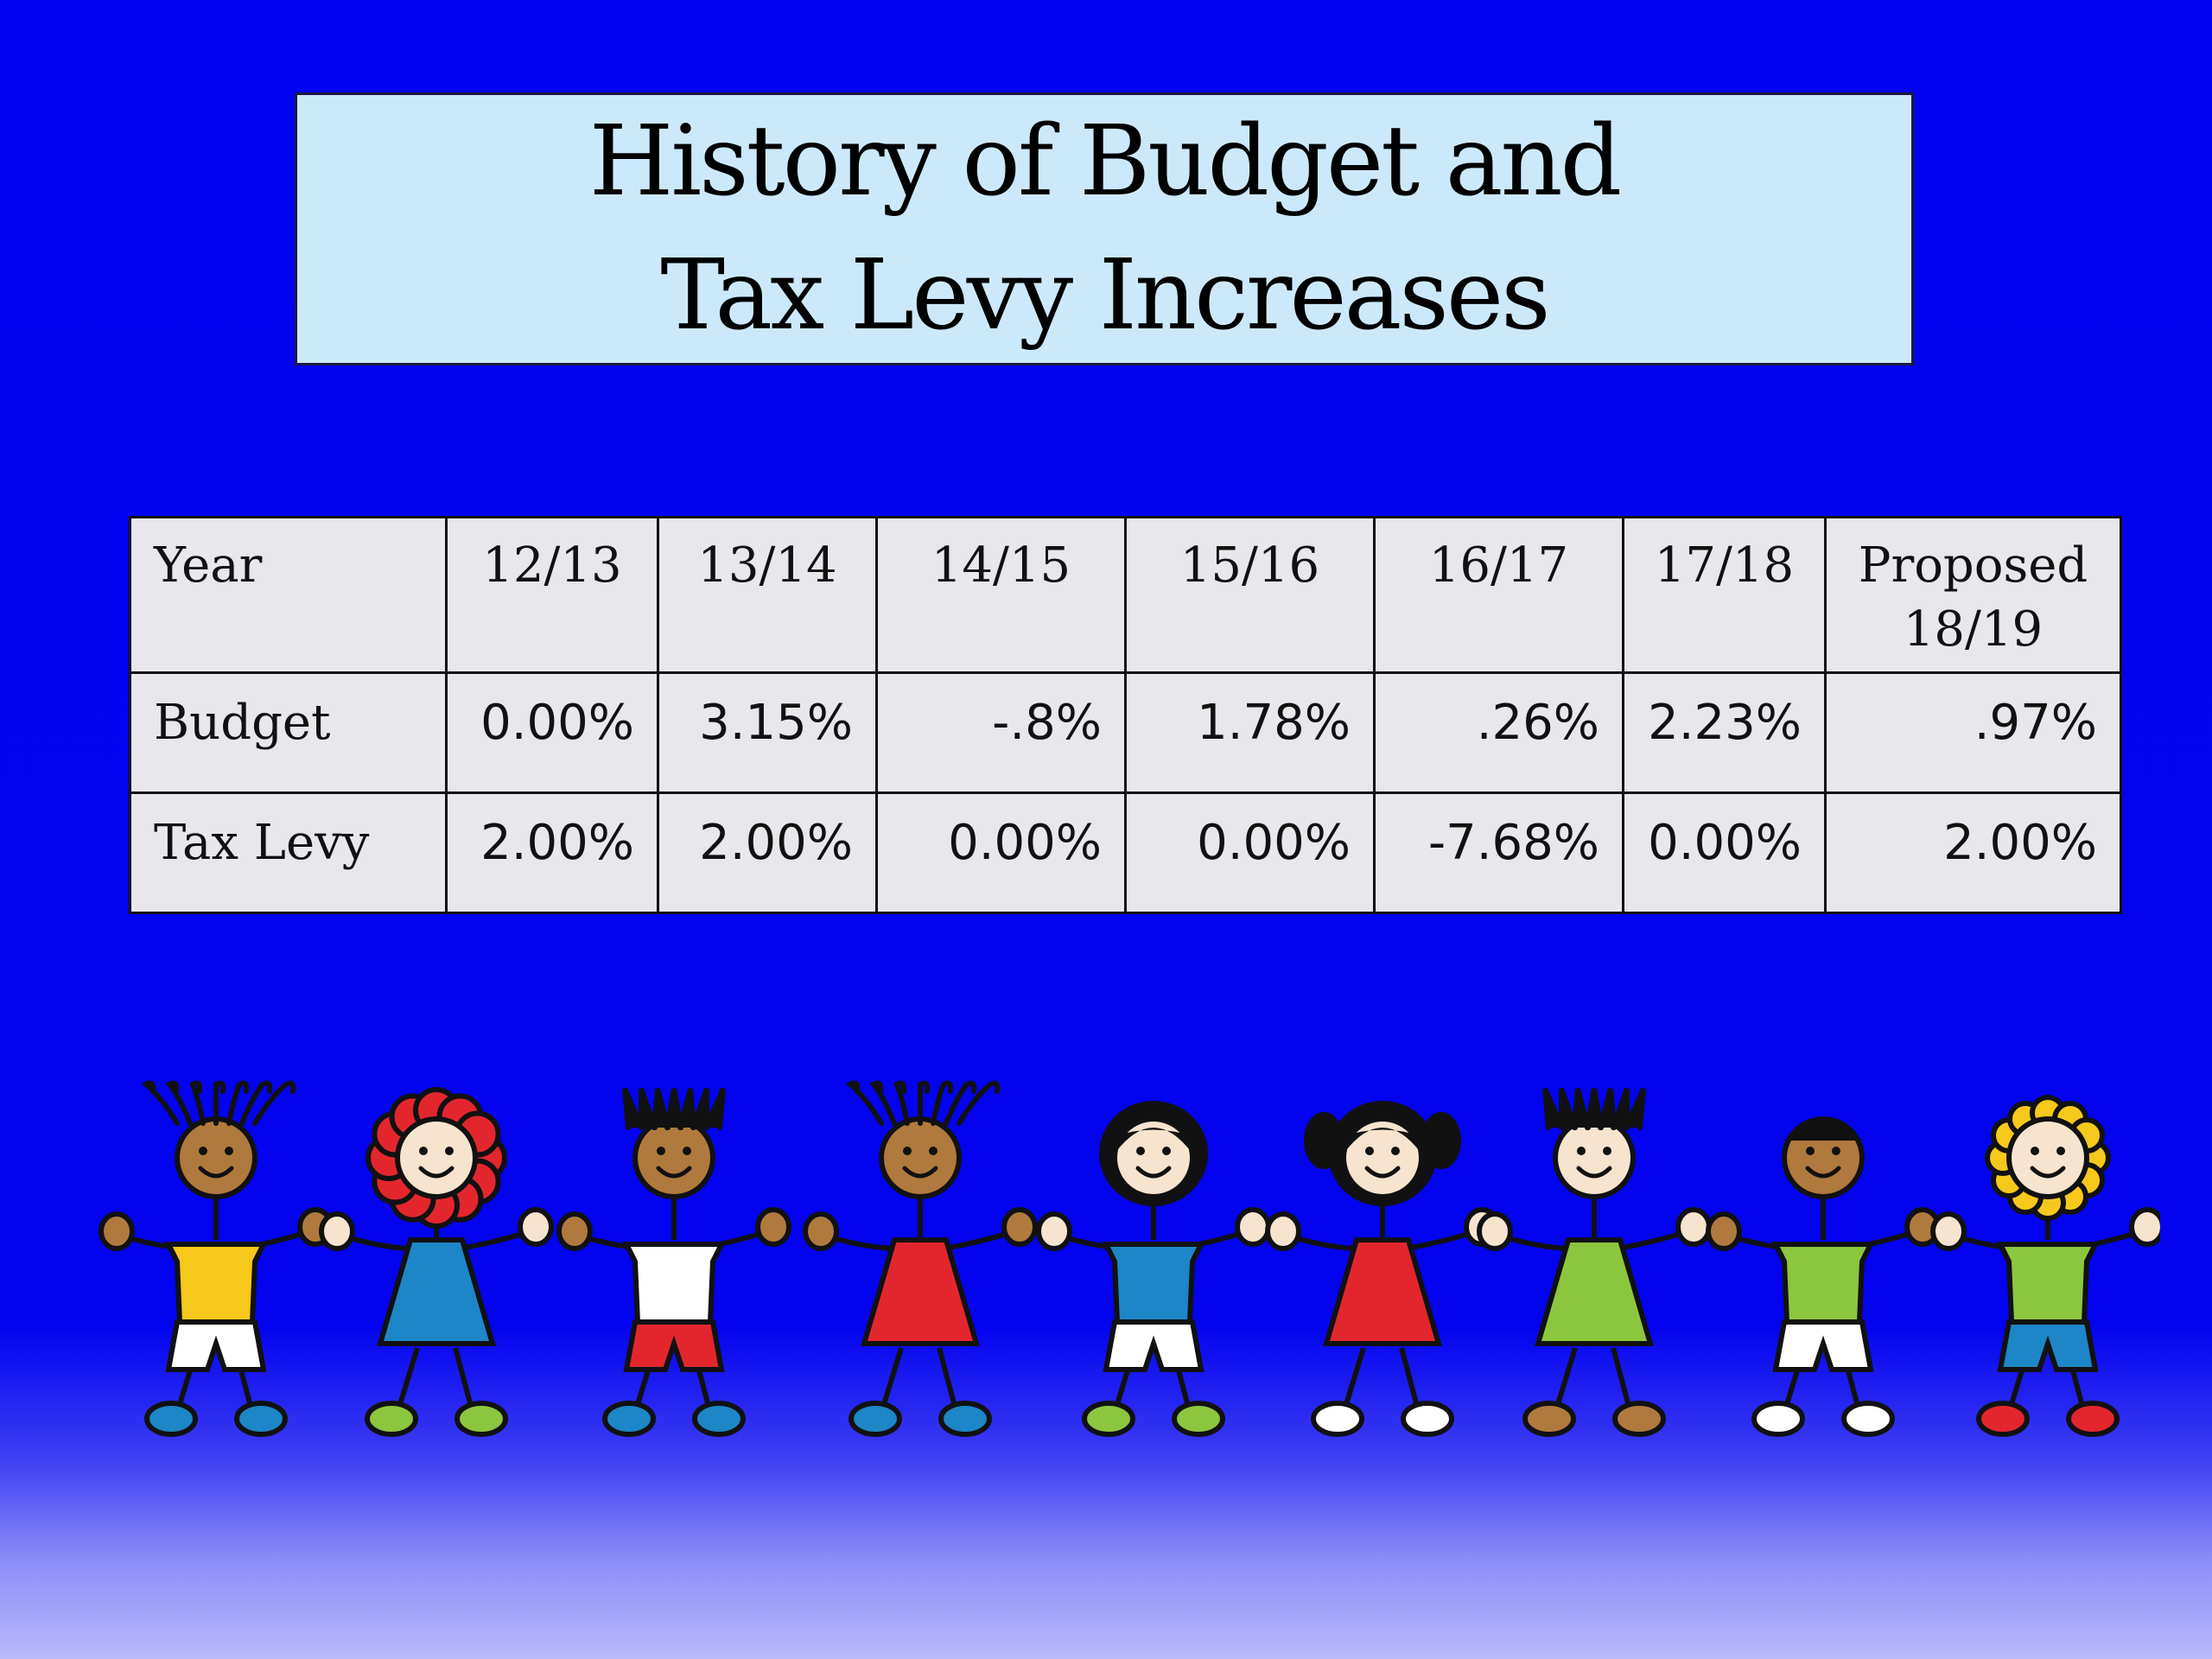 The width and height of the screenshot is (2212, 1659). Describe the element at coordinates (1724, 732) in the screenshot. I see `table-cell: 2.23%` at that location.